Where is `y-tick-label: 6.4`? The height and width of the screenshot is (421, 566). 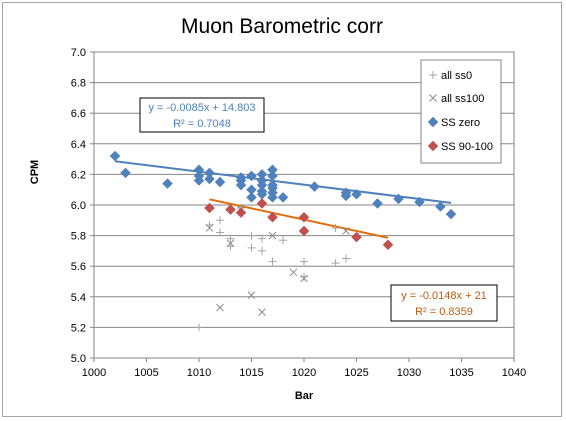 y-tick-label: 6.4 is located at coordinates (78, 145).